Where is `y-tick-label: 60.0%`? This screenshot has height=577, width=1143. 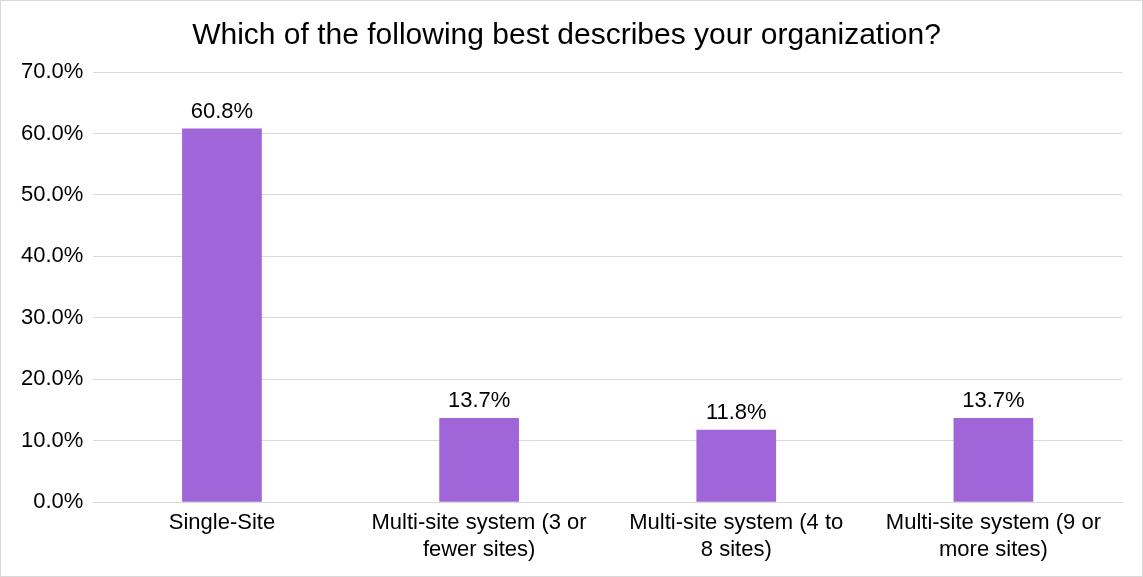 y-tick-label: 60.0% is located at coordinates (52, 132).